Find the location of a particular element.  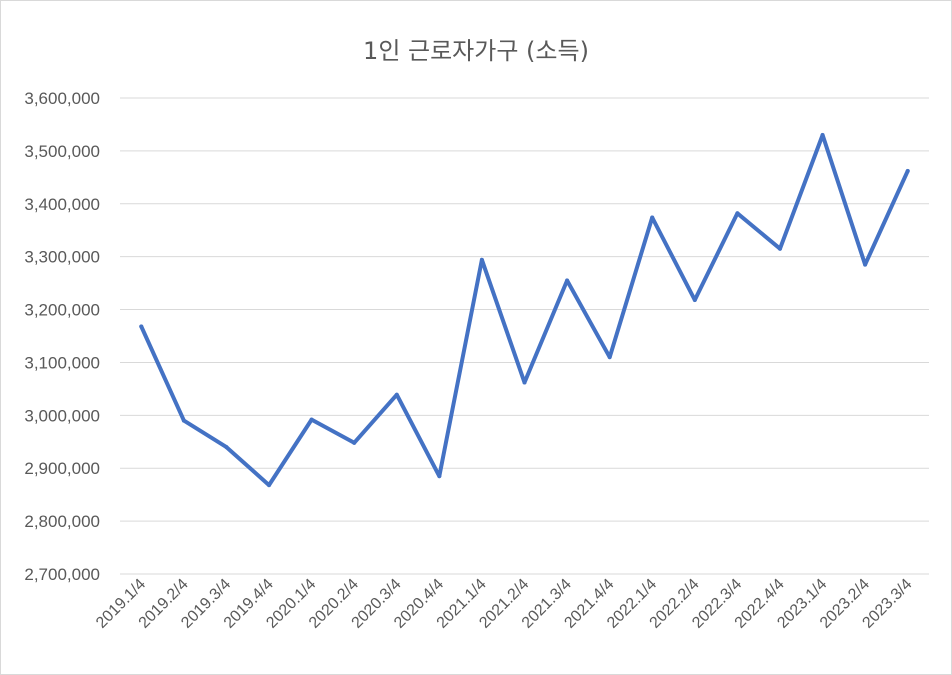

y-tick-label: 3,100,000 is located at coordinates (62, 362).